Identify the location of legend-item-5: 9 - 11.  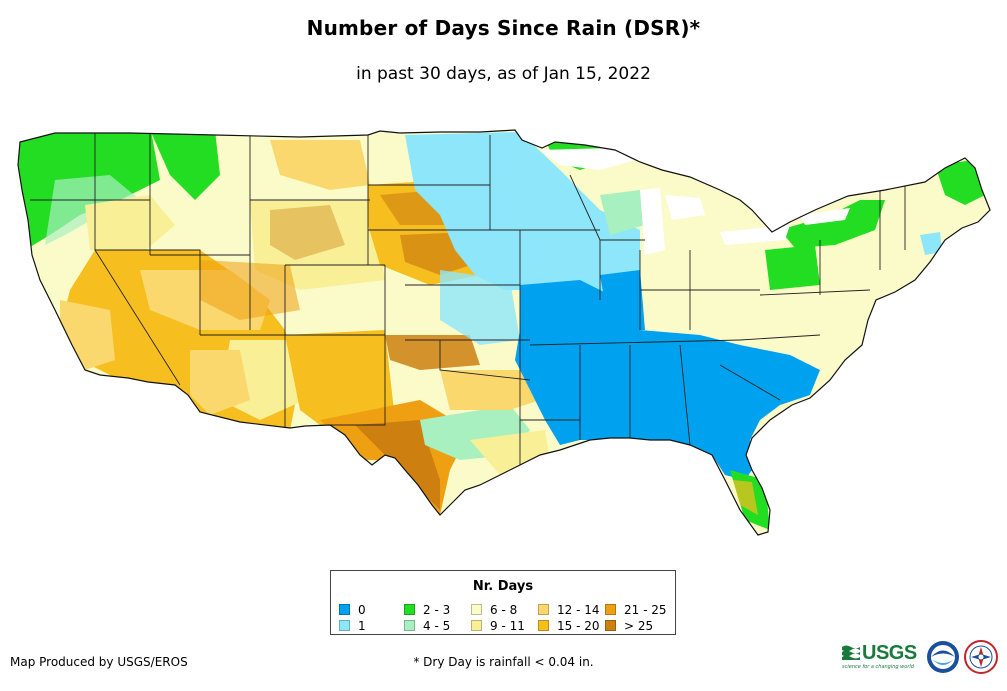
(498, 626).